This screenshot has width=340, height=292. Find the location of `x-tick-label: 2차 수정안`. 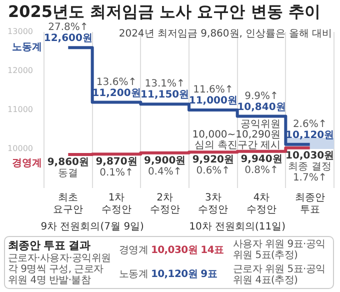

x-tick-label: 2차 수정안 is located at coordinates (165, 204).